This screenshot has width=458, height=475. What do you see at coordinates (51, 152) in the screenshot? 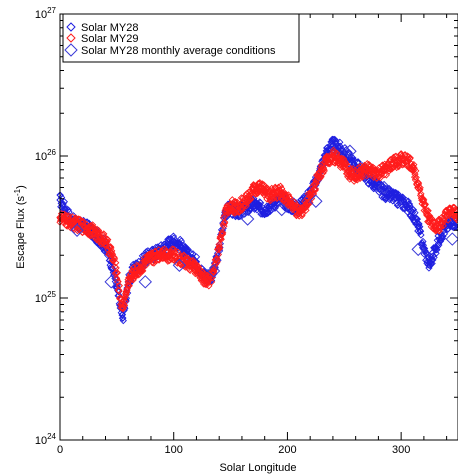
I see `y-tick-label-exponent: 26` at bounding box center [51, 152].